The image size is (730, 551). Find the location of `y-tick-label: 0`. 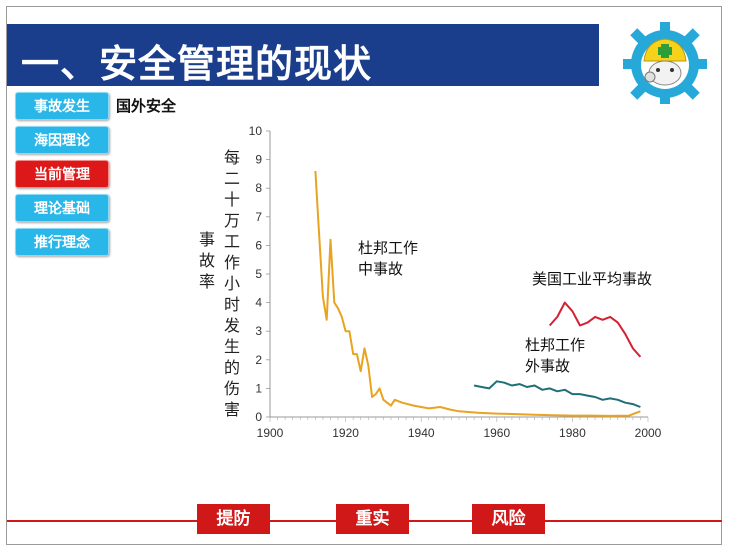

y-tick-label: 0 is located at coordinates (258, 417).